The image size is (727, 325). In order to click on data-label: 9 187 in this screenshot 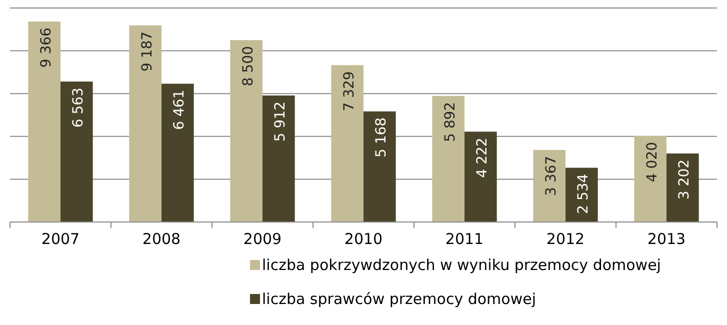, I will do `click(147, 51)`.